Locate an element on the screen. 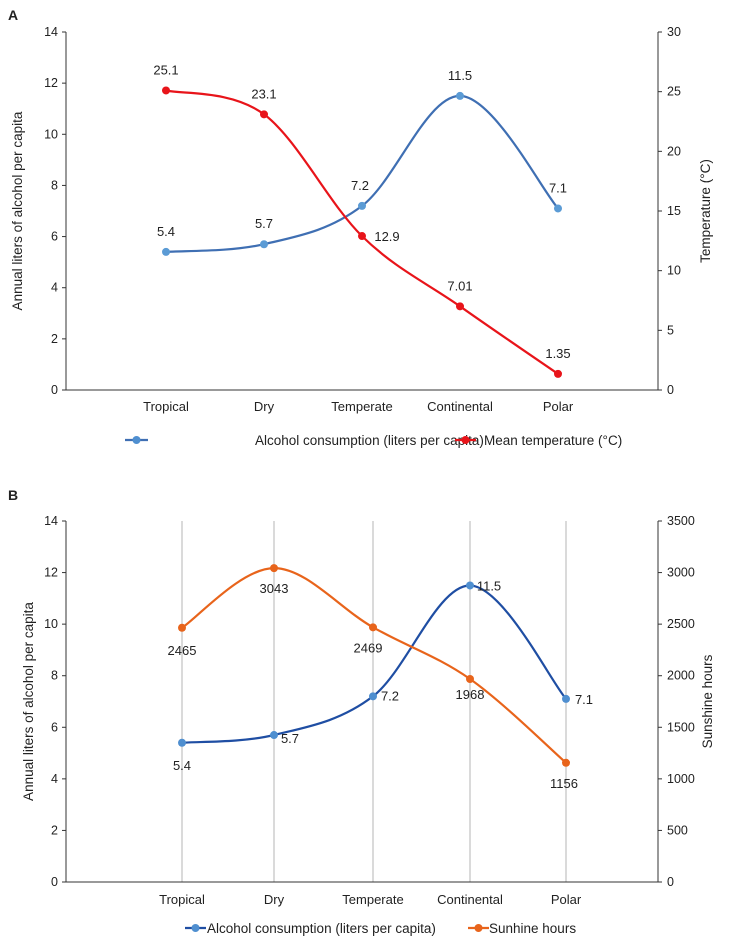 This screenshot has width=750, height=945. data-label: 1968 is located at coordinates (470, 694).